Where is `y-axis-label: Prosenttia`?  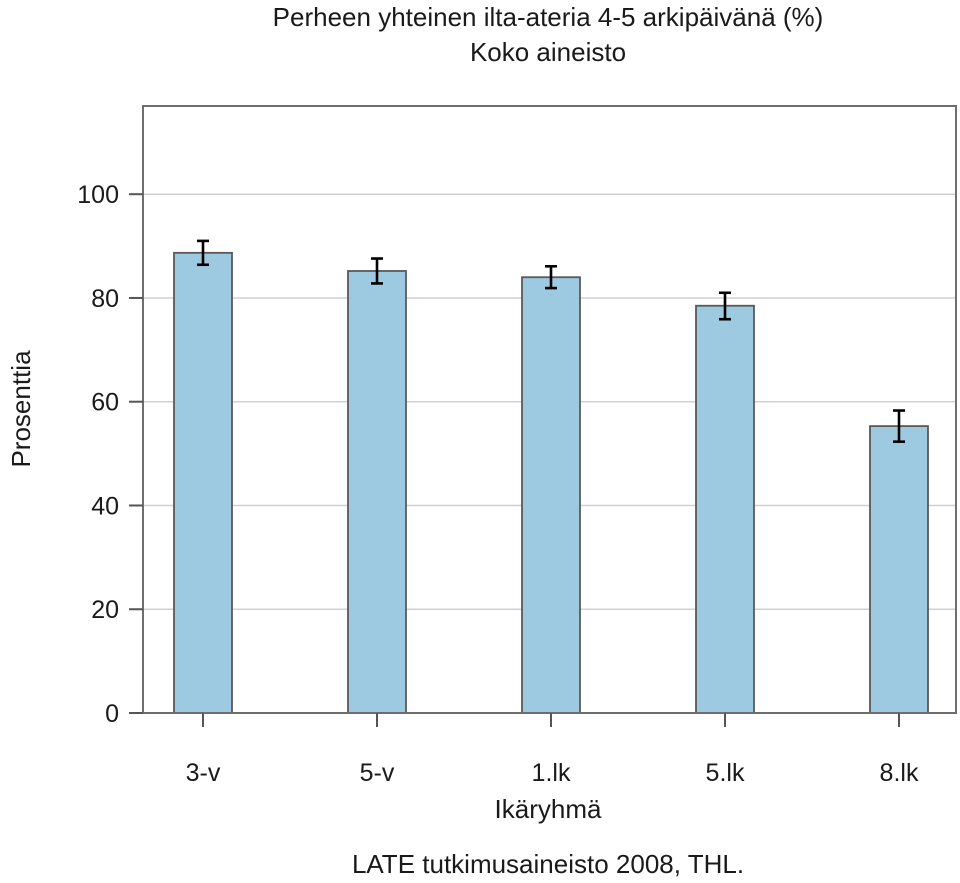 y-axis-label: Prosenttia is located at coordinates (21, 409).